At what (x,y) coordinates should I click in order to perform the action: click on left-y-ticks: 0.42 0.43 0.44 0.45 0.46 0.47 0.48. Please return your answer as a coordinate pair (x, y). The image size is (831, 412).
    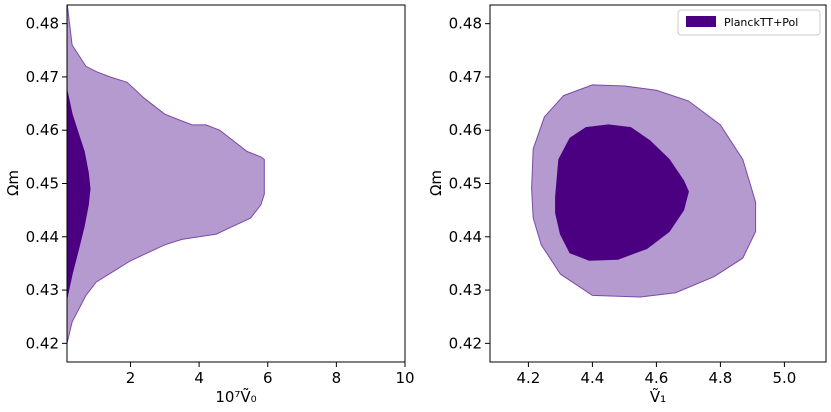
    Looking at the image, I should click on (46, 183).